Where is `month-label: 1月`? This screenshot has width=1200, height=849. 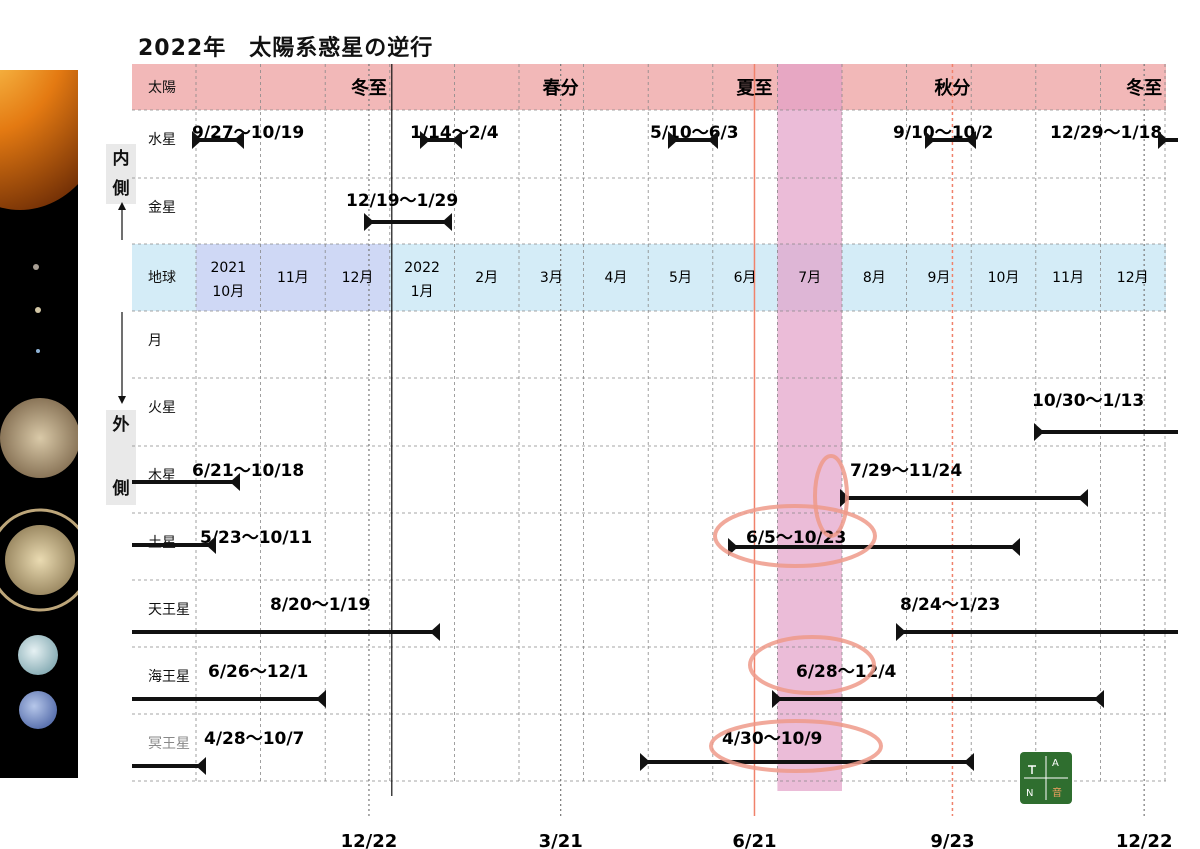
month-label: 1月 is located at coordinates (422, 292).